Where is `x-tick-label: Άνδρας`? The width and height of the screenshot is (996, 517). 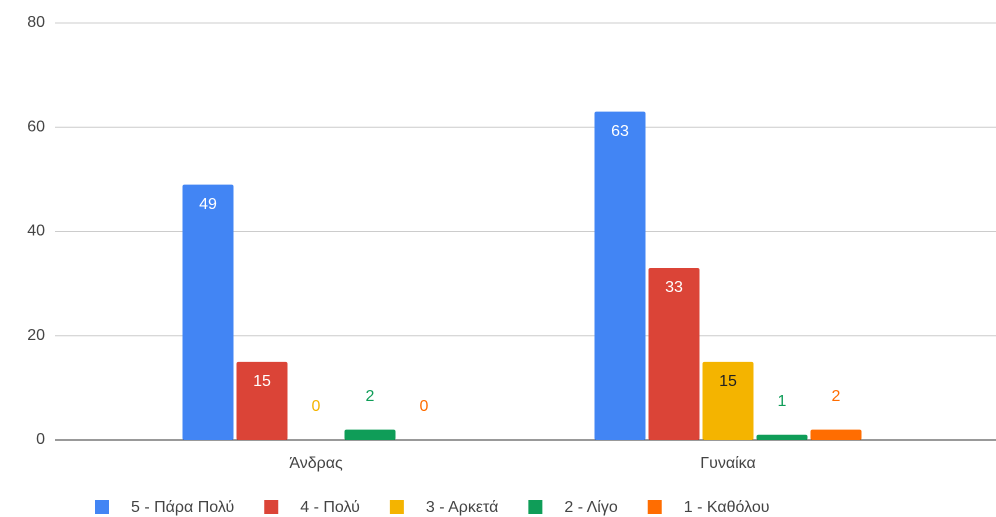 x-tick-label: Άνδρας is located at coordinates (316, 463).